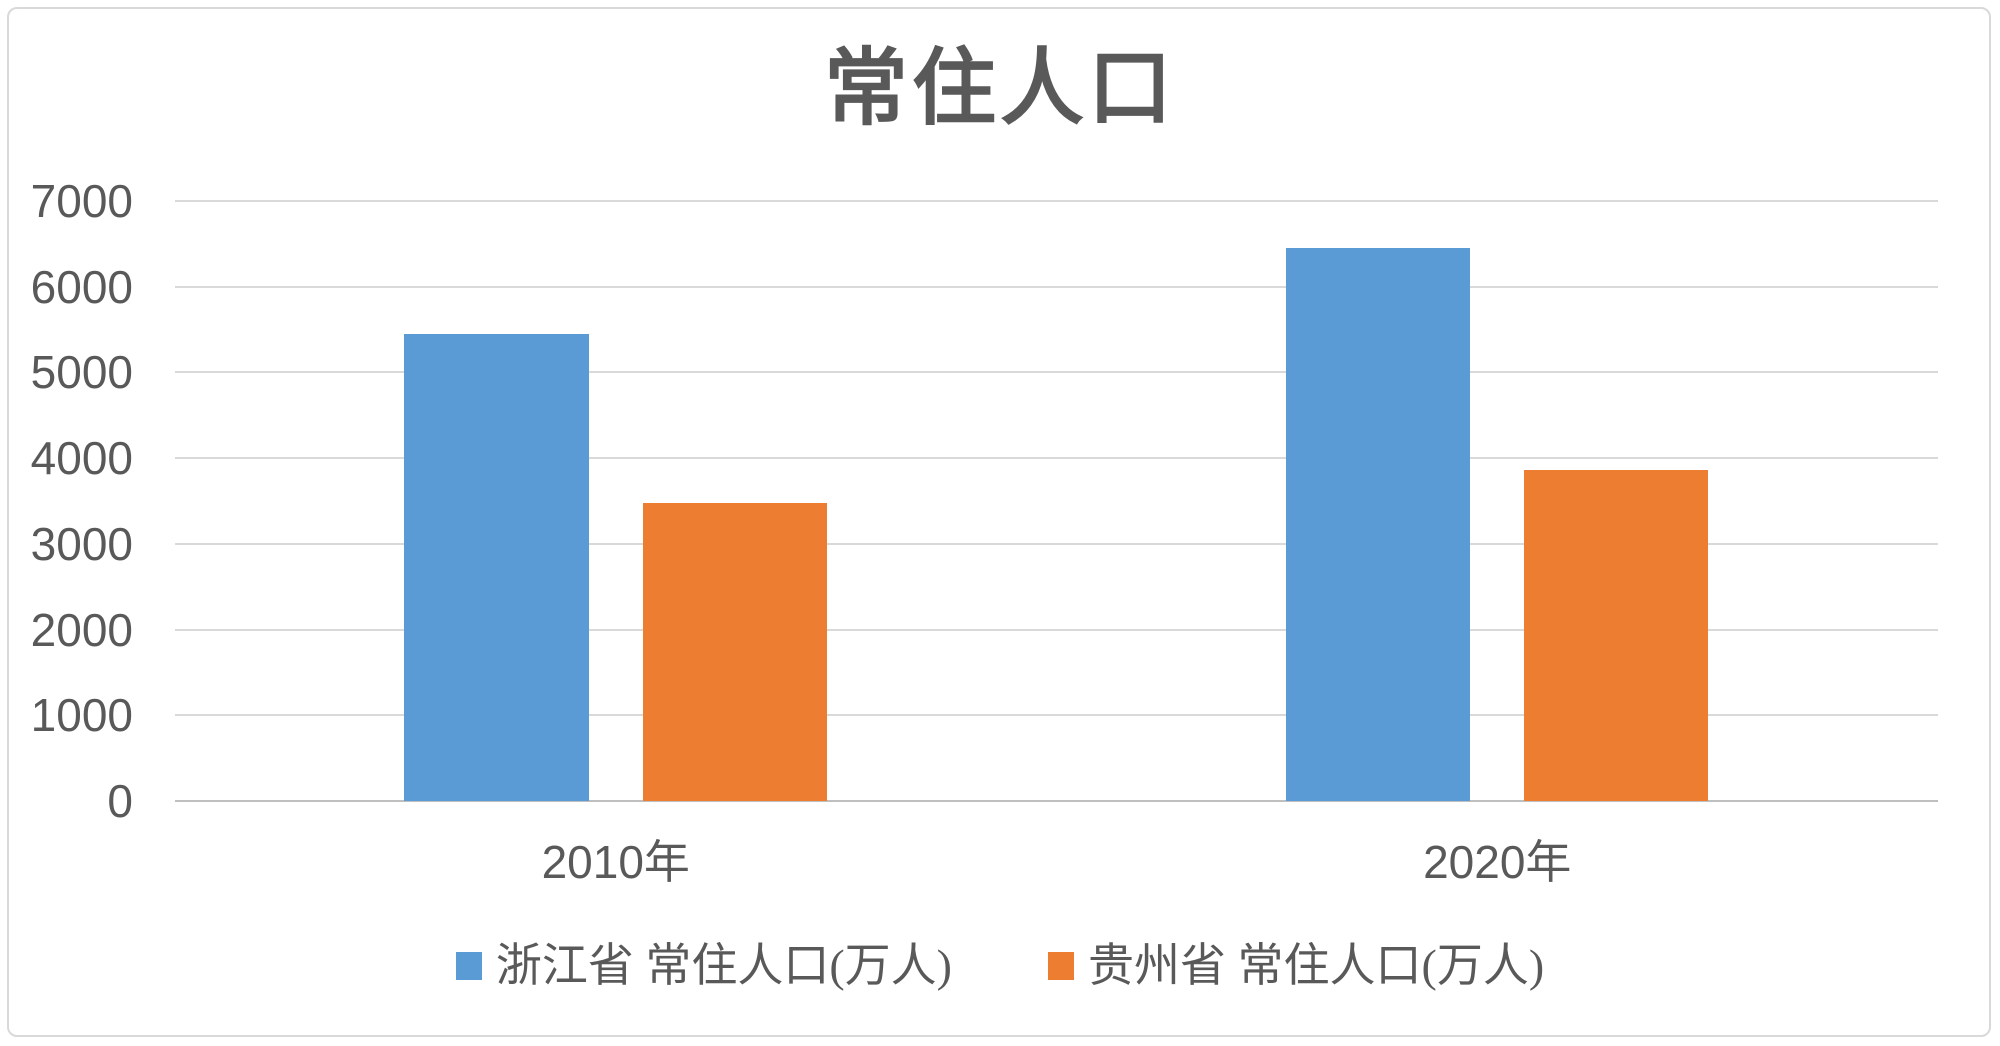 This screenshot has height=1046, width=2000. I want to click on y-tick-label-3000: 3000, so click(81, 543).